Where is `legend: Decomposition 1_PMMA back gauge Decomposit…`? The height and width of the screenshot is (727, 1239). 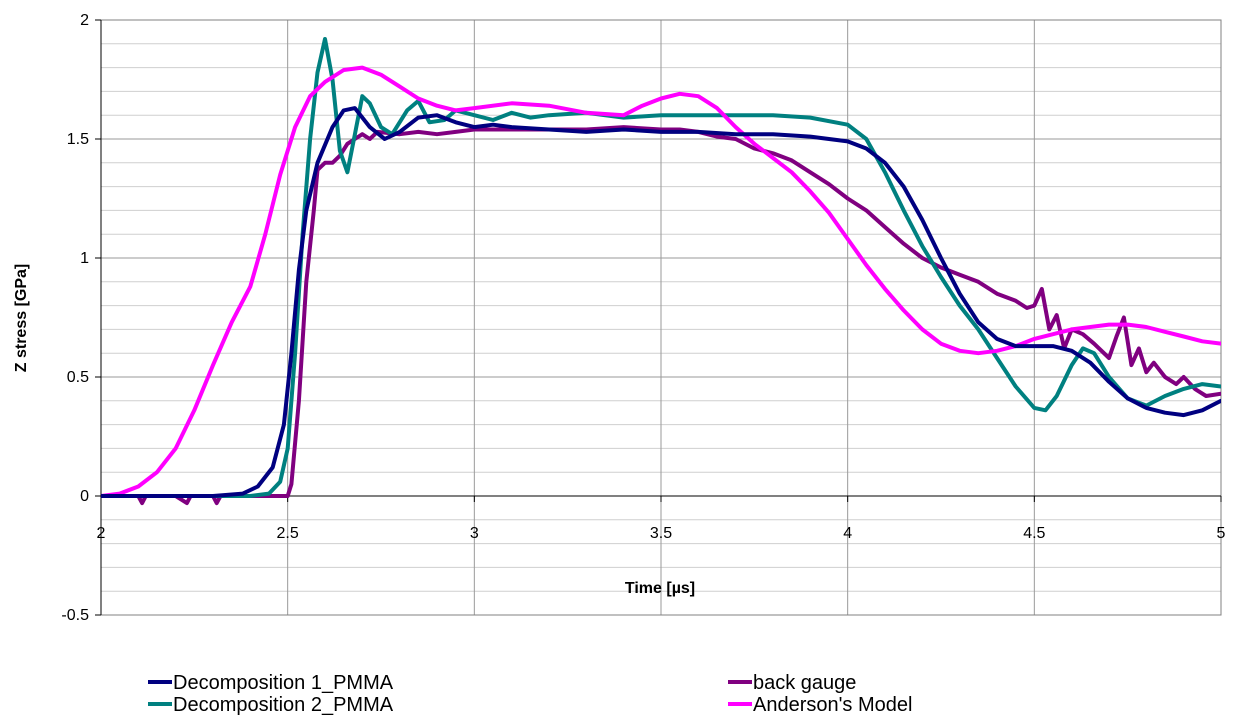 legend: Decomposition 1_PMMA back gauge Decomposit… is located at coordinates (530, 694).